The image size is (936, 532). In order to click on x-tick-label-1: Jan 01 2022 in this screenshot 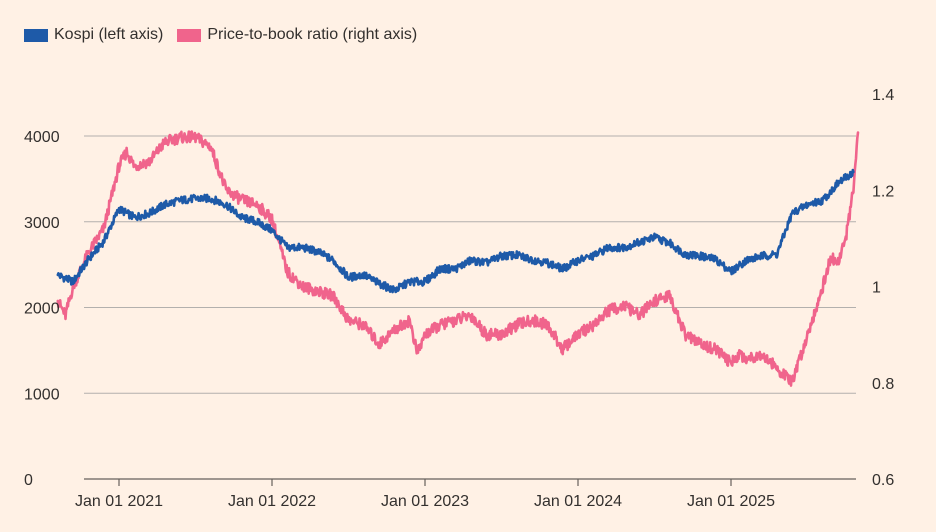, I will do `click(272, 501)`.